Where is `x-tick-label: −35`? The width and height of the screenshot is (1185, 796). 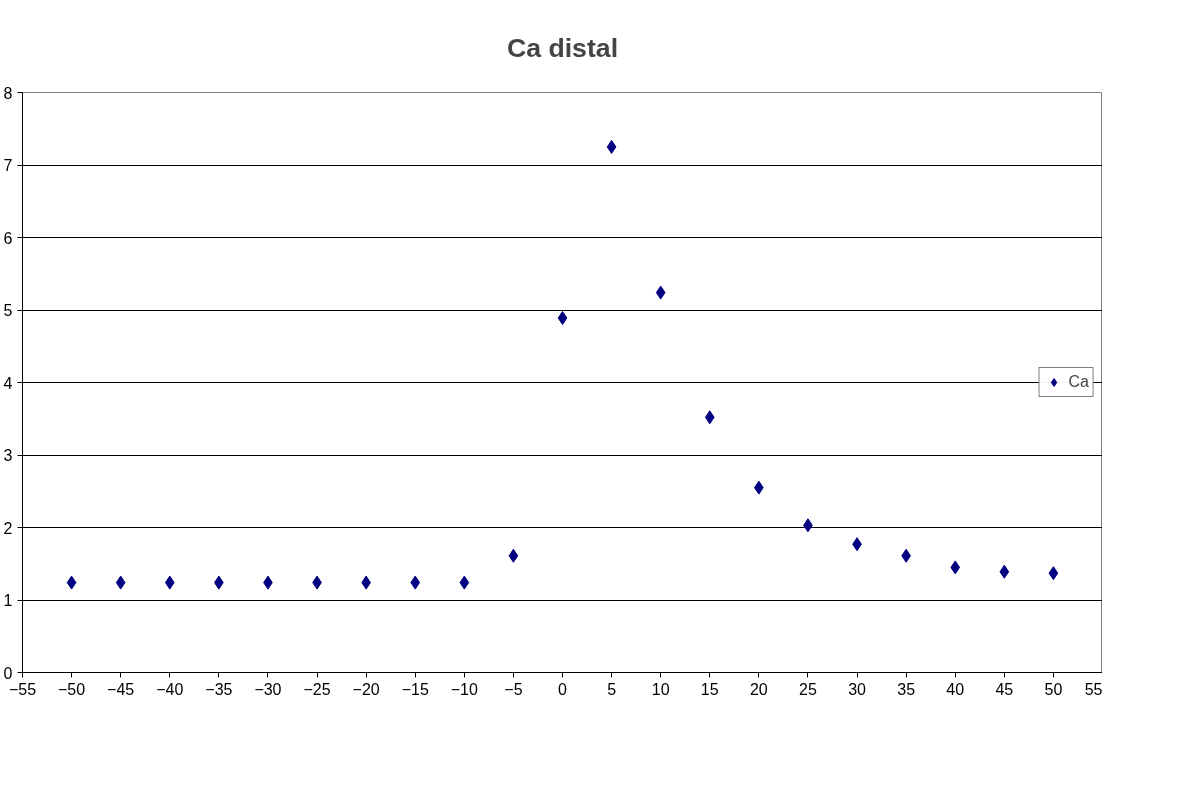 x-tick-label: −35 is located at coordinates (219, 689).